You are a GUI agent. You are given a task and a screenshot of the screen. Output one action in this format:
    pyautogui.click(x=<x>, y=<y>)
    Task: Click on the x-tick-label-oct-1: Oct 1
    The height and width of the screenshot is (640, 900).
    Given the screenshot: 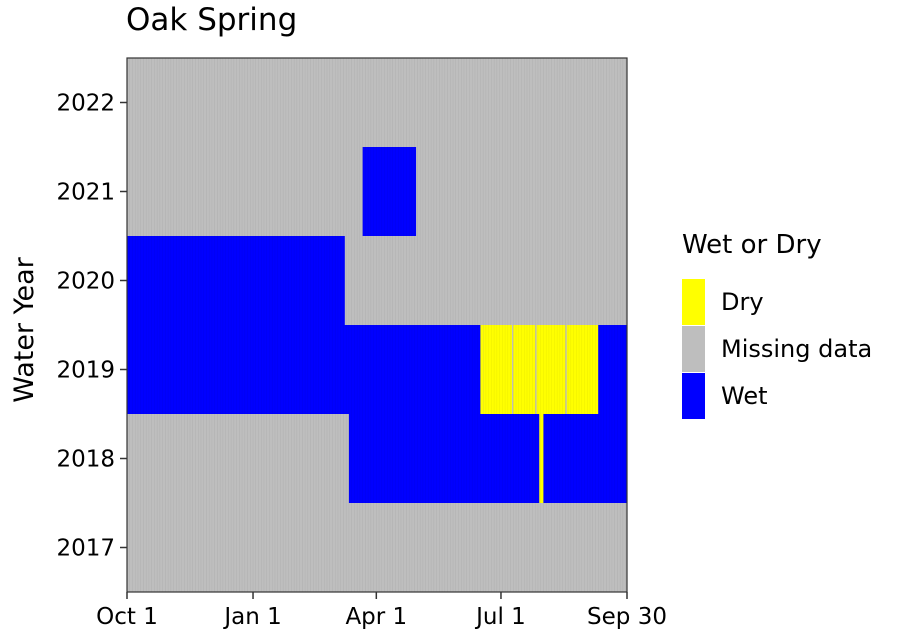 What is the action you would take?
    pyautogui.click(x=127, y=617)
    